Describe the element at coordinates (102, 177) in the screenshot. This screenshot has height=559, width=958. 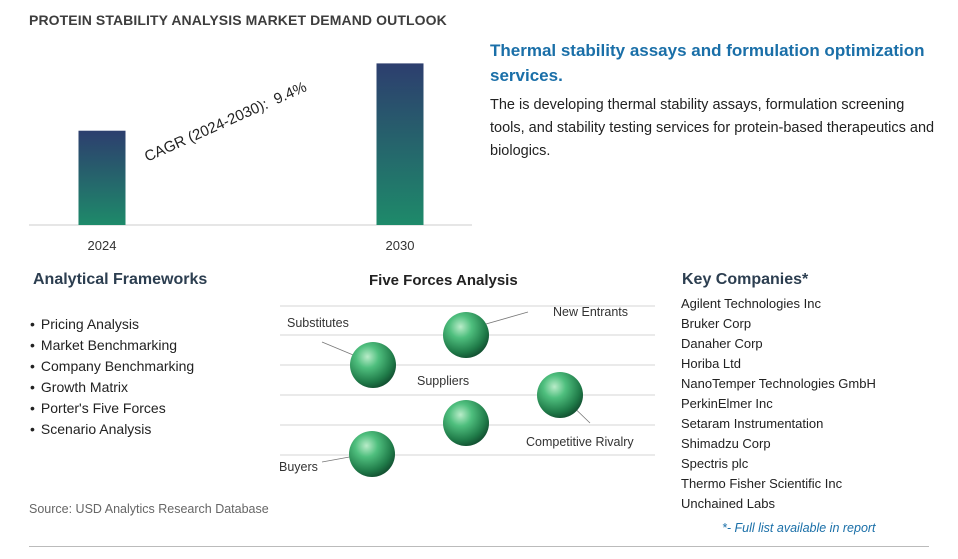
I see `bar-2024` at that location.